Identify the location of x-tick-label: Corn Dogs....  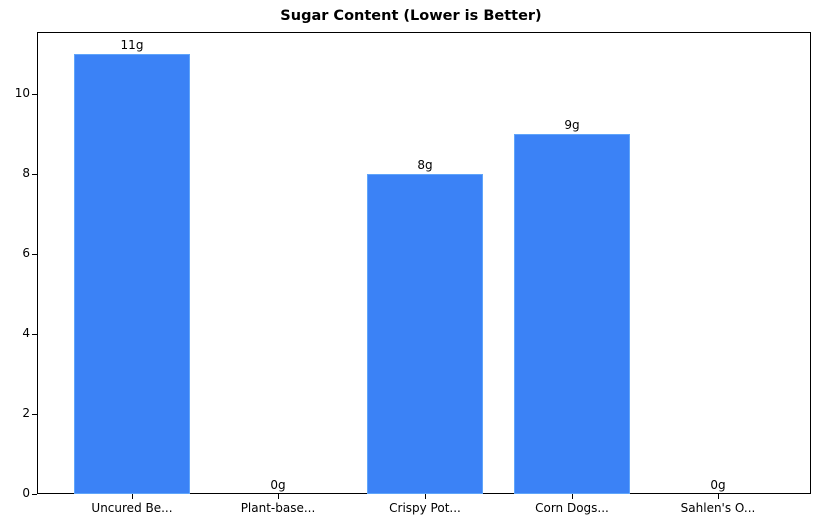
(572, 508).